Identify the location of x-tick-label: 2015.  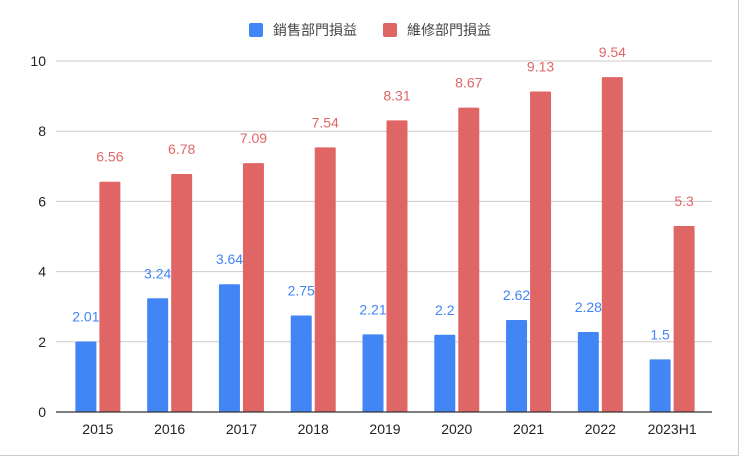
(97, 429).